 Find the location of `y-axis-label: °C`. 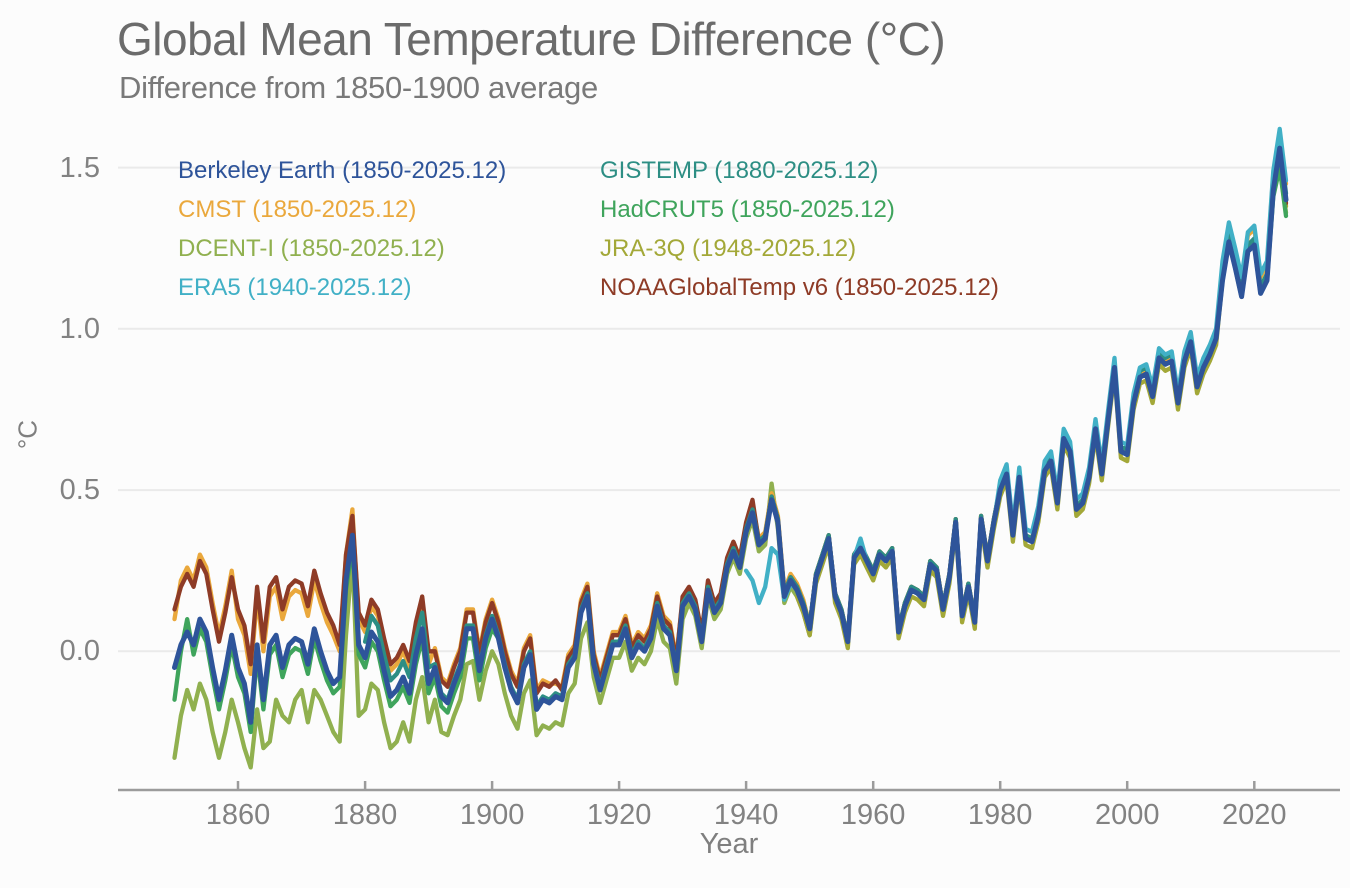

y-axis-label: °C is located at coordinates (27, 434).